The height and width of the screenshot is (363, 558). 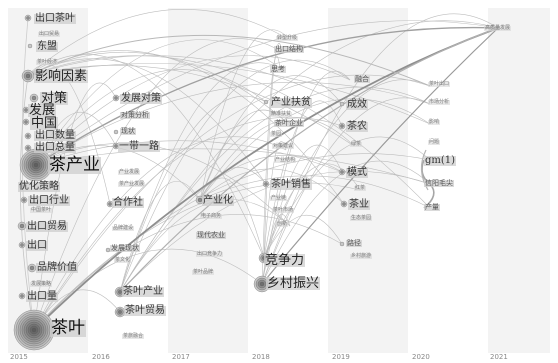 I want to click on minor-keyword-label: 中国茶叶, so click(x=41, y=210).